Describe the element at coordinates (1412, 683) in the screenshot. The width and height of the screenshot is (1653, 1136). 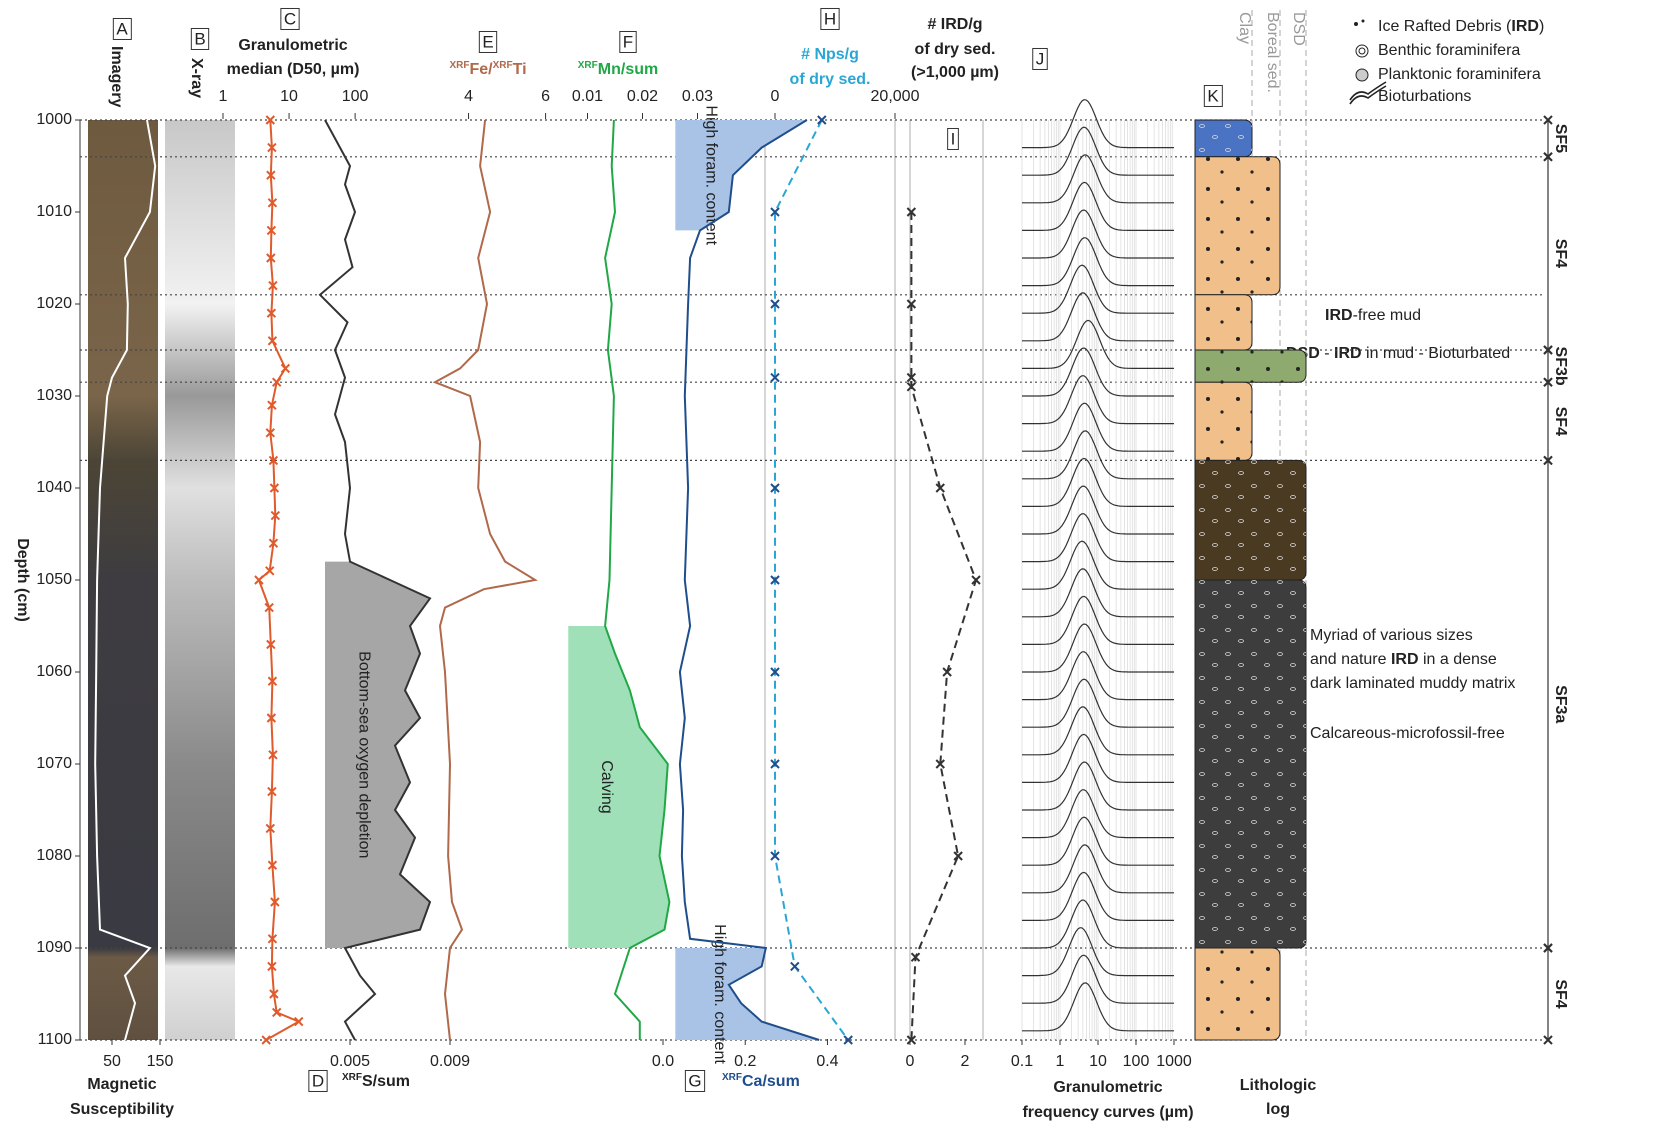
I see `description: dark laminated muddy matrix` at that location.